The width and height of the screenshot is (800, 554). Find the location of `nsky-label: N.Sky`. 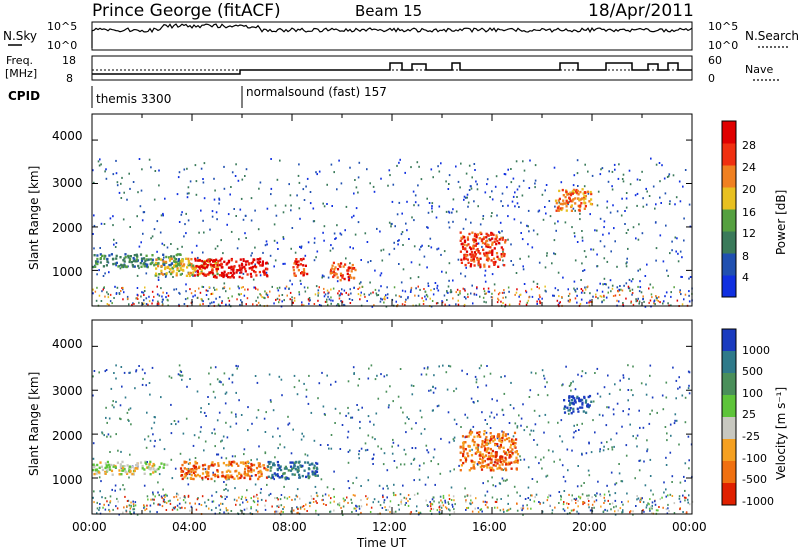

nsky-label: N.Sky is located at coordinates (20, 36).